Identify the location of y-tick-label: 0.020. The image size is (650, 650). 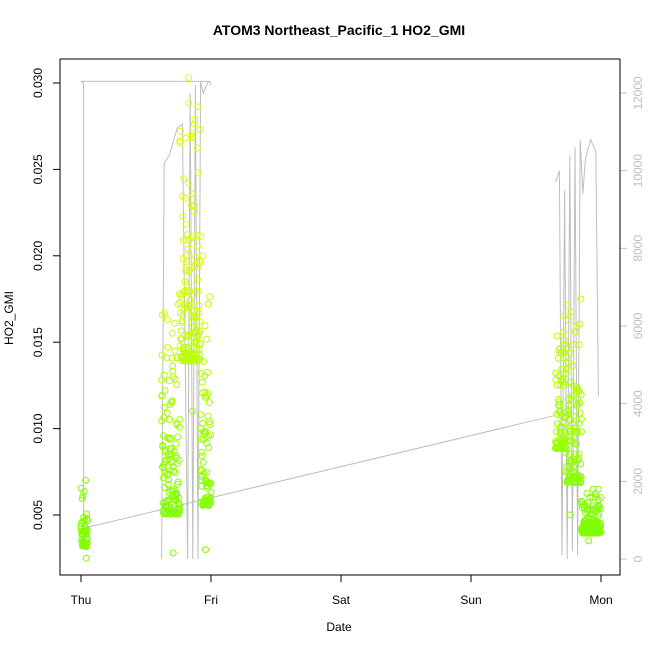
(38, 255).